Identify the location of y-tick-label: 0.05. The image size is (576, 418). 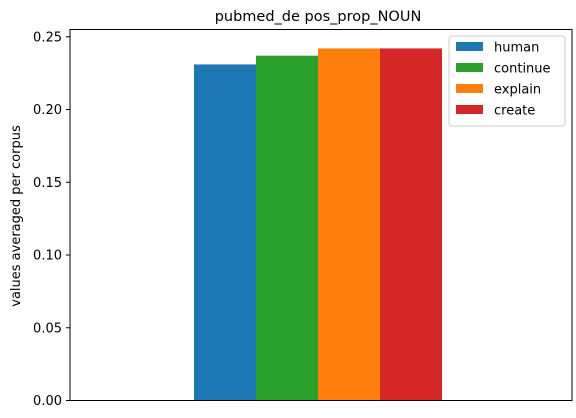
(47, 328).